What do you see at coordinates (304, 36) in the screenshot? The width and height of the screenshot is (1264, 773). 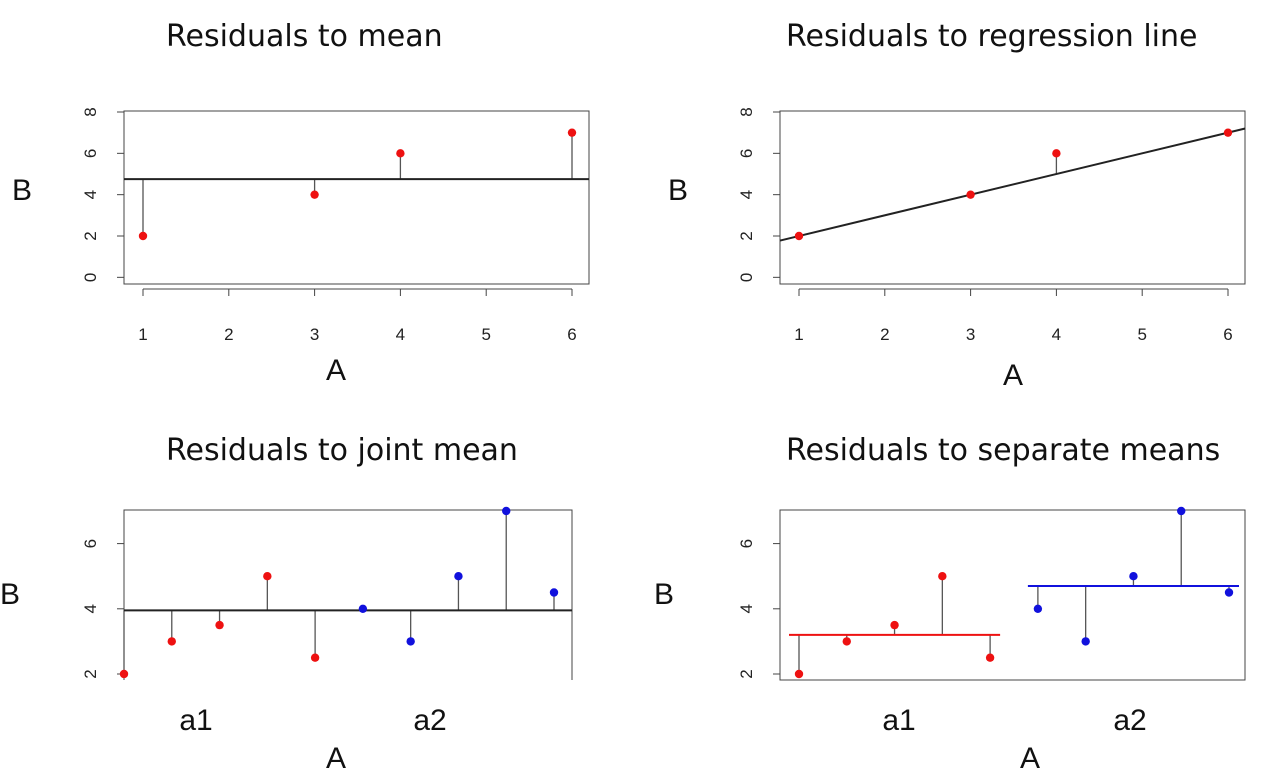 I see `chart-title: Residuals to mean` at bounding box center [304, 36].